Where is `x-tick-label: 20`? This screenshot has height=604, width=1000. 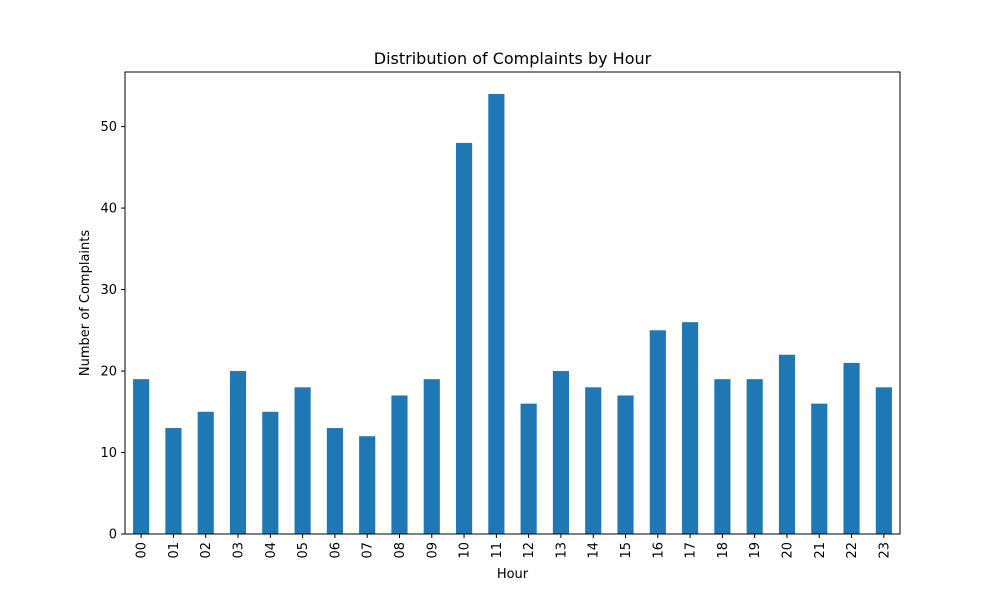 x-tick-label: 20 is located at coordinates (787, 550).